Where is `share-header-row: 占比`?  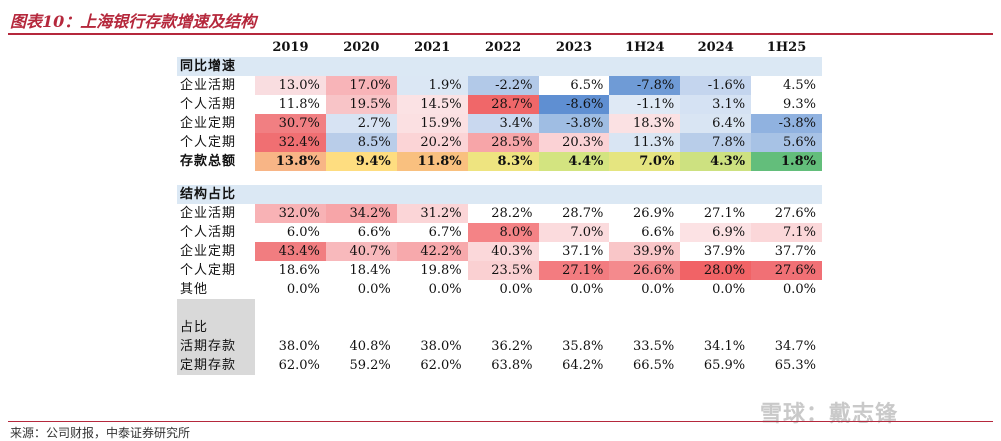 share-header-row: 占比 is located at coordinates (499, 327).